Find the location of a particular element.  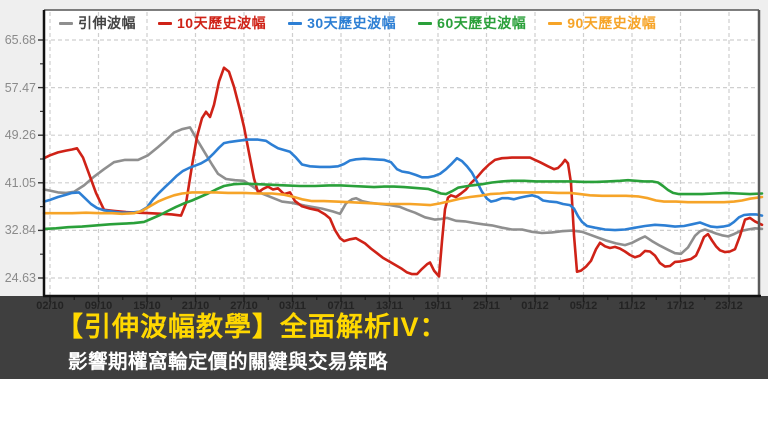

legend-label: 60天歷史波幅 is located at coordinates (482, 23).